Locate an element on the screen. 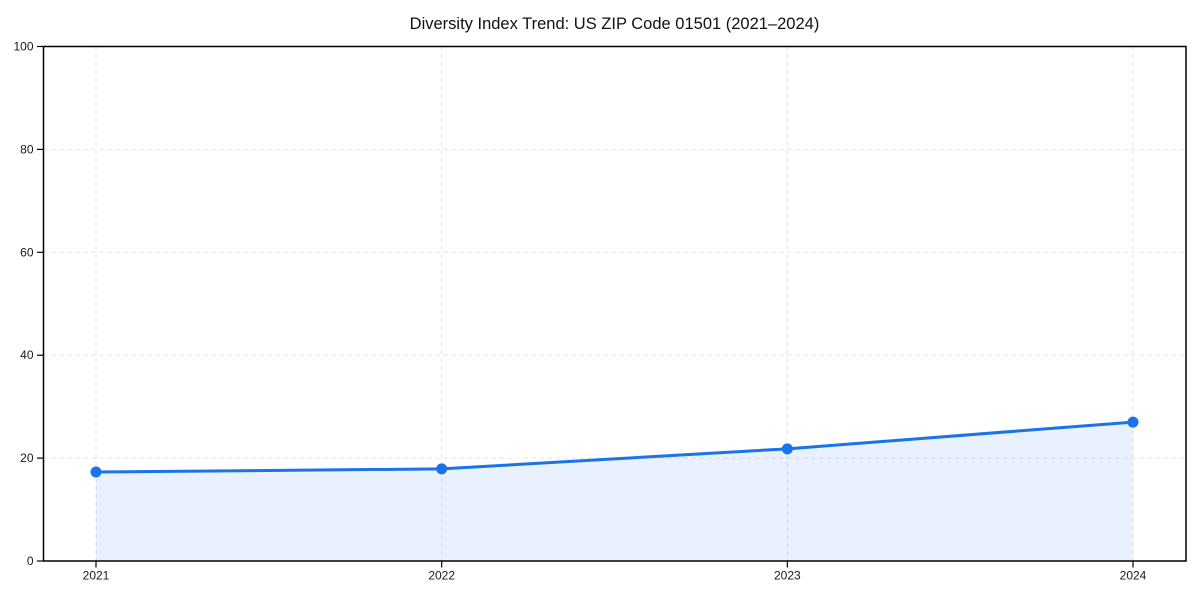  x-axis-tick-label: 2023 is located at coordinates (787, 576).